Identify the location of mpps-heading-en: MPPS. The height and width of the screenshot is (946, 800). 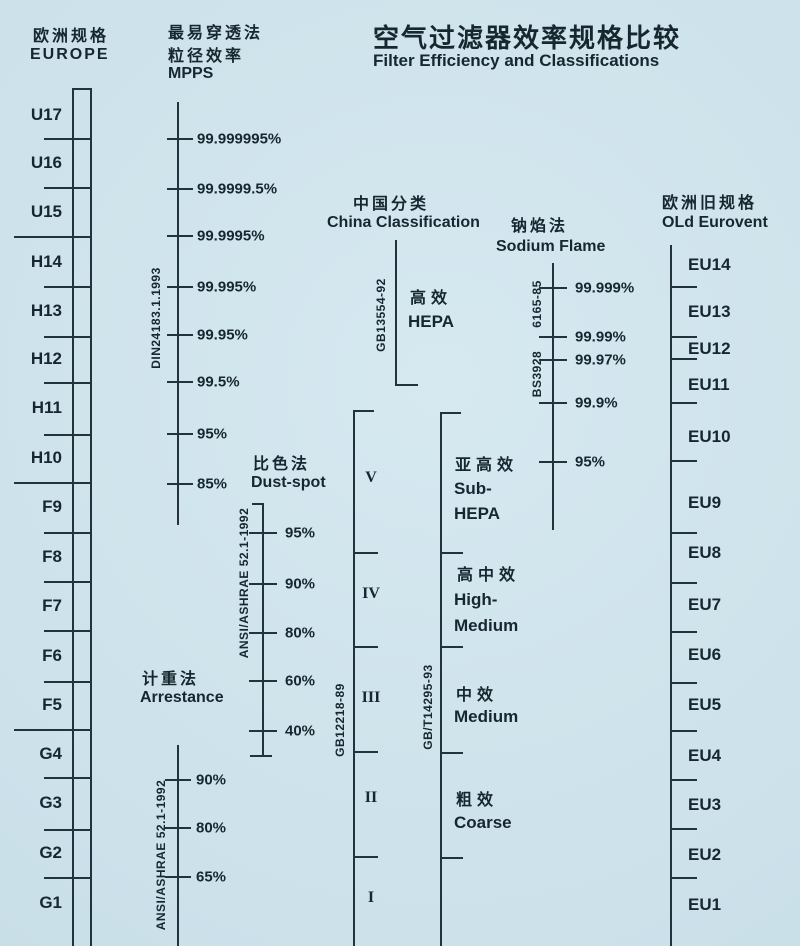
(191, 73).